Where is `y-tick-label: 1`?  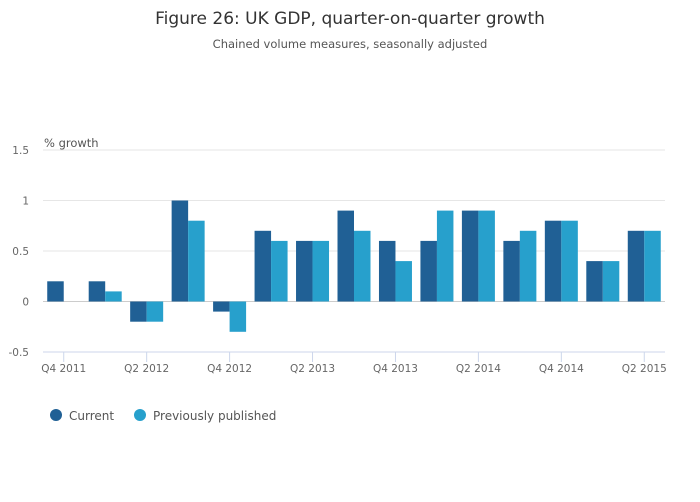
y-tick-label: 1 is located at coordinates (25, 202).